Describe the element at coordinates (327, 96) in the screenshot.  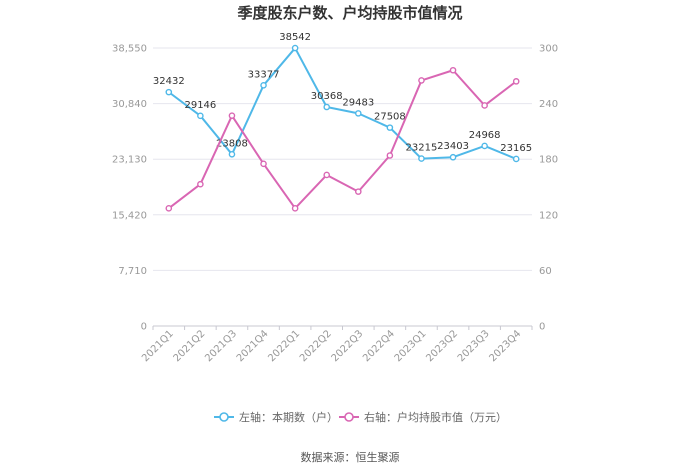
I see `data-label: 30368` at that location.